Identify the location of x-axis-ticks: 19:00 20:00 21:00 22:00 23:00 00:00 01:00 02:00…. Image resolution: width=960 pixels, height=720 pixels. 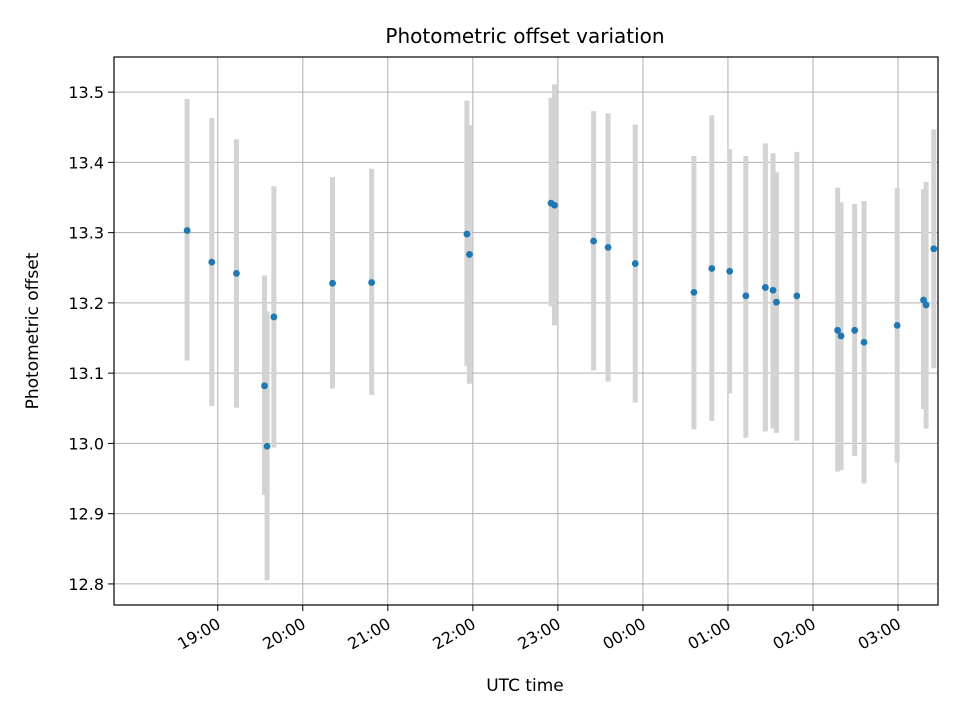
(539, 629).